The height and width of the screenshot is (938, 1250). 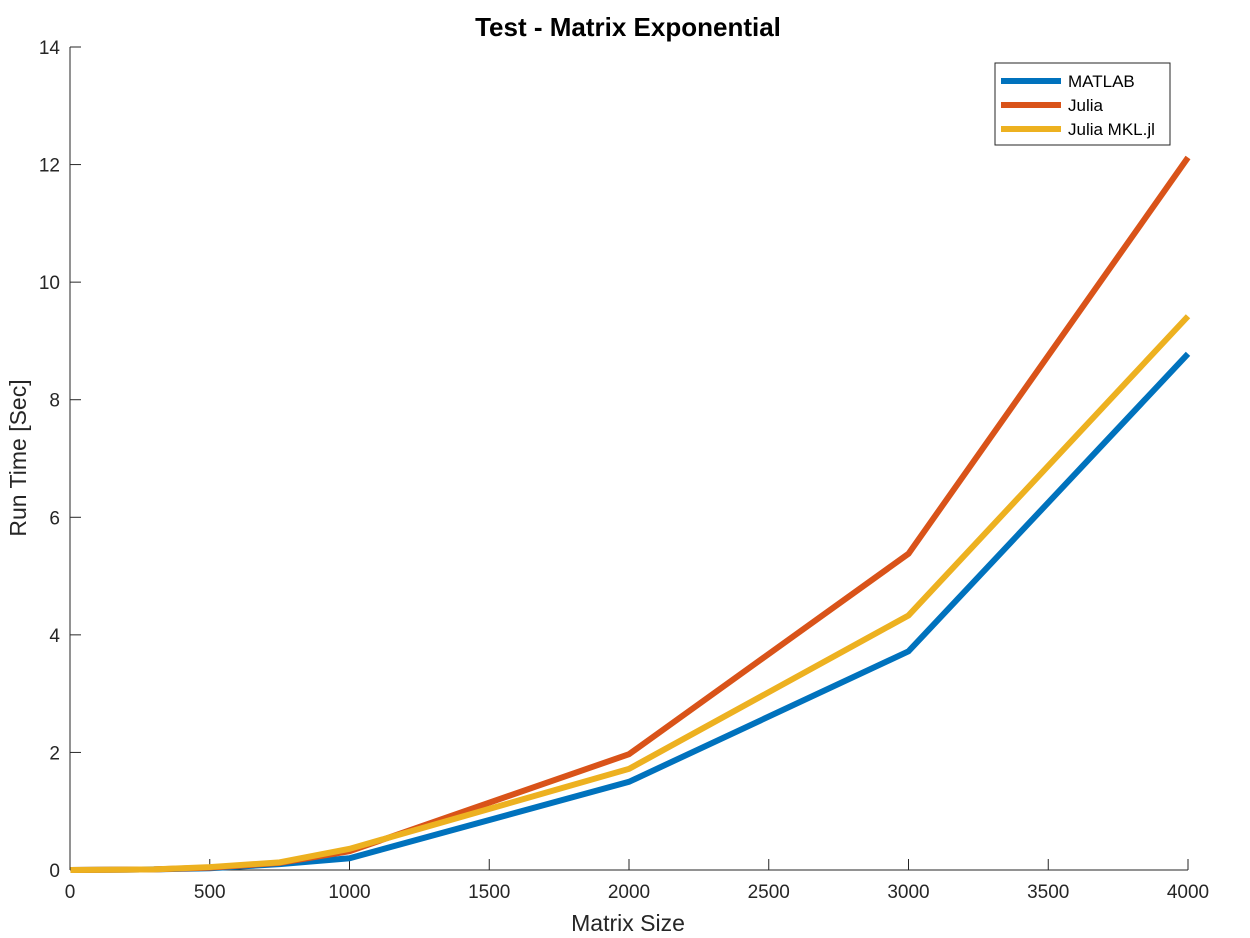 I want to click on x-tick-label: 3000, so click(x=908, y=892).